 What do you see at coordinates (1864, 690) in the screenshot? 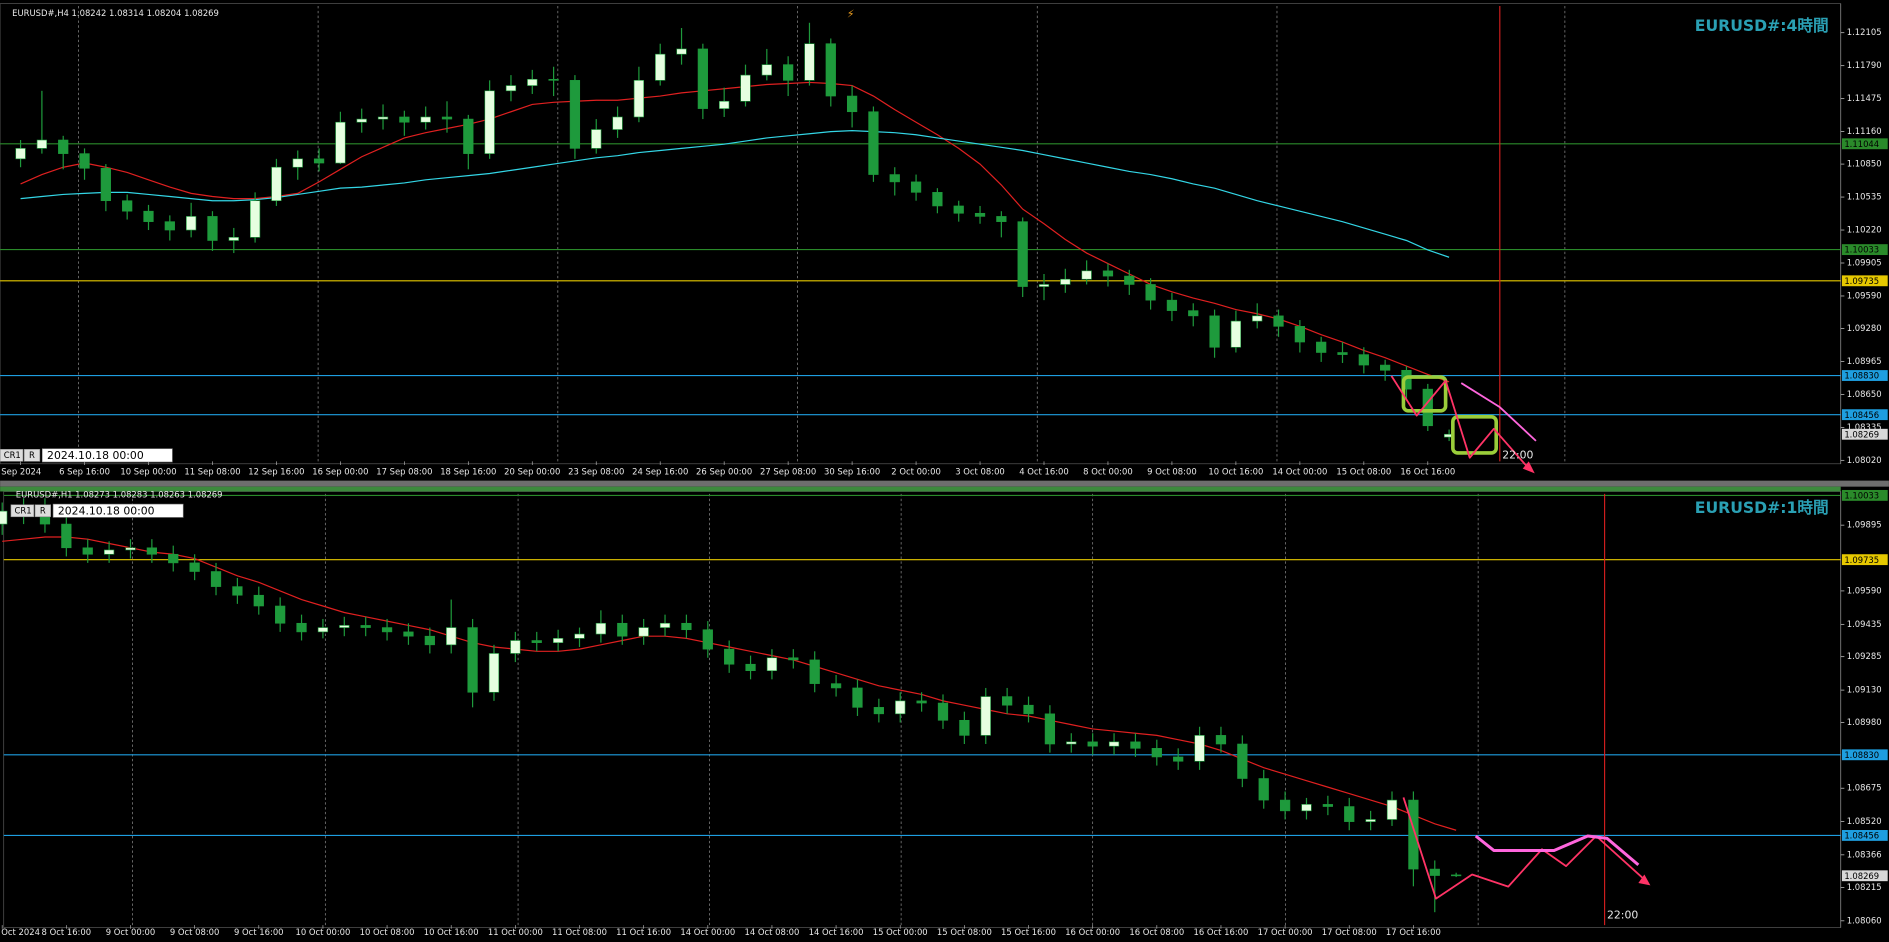
I see `y-tick-label: 1.09130` at bounding box center [1864, 690].